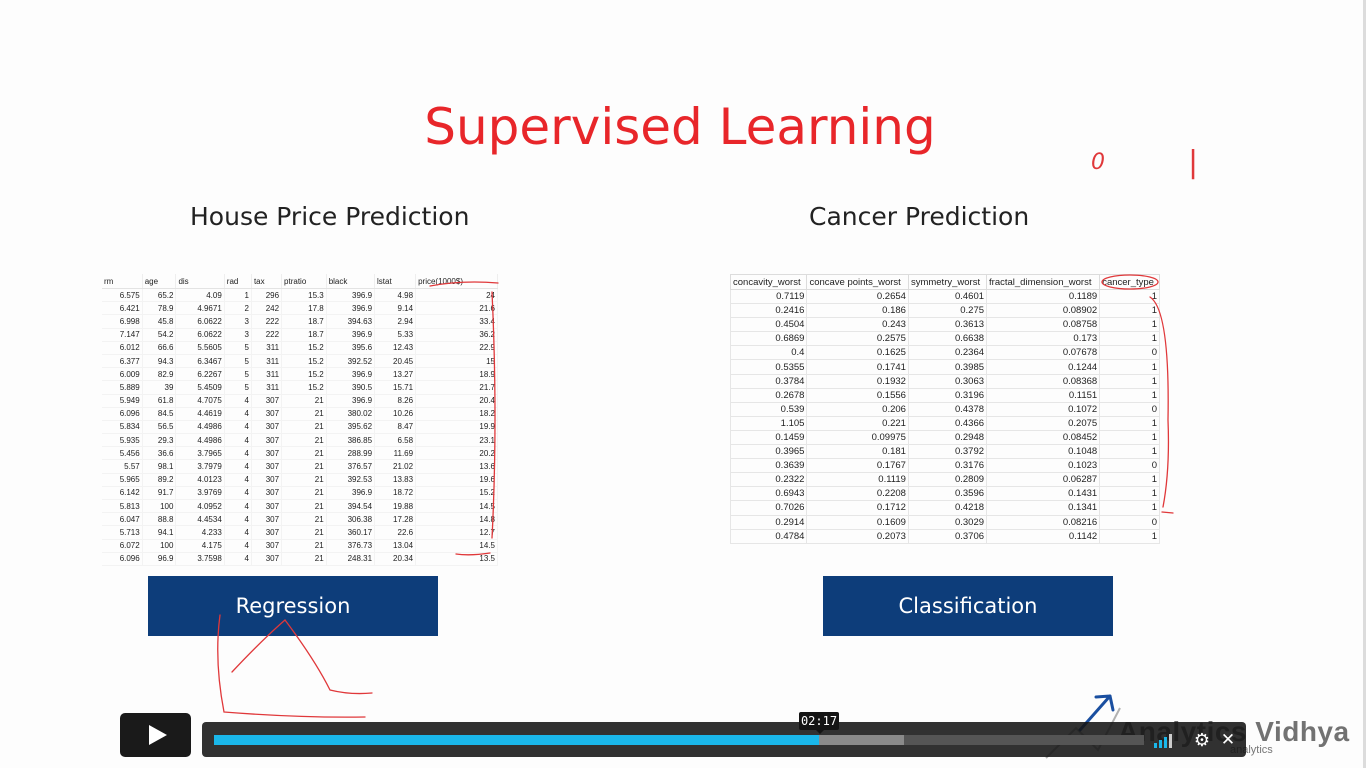 This screenshot has height=768, width=1366. What do you see at coordinates (947, 339) in the screenshot?
I see `cancer-table-cell: 0.6638` at bounding box center [947, 339].